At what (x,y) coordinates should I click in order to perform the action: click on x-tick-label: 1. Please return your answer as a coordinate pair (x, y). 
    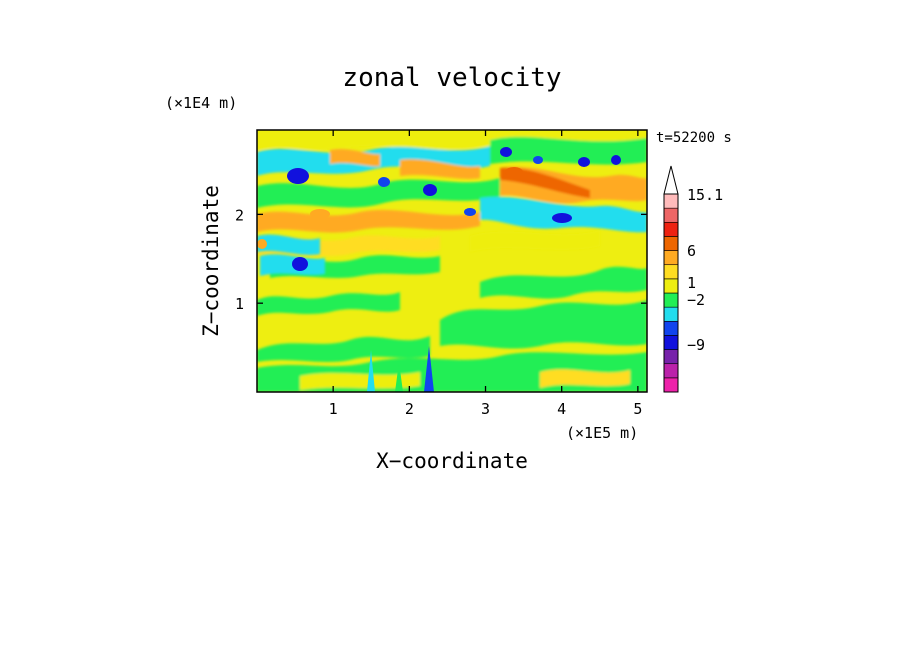
    Looking at the image, I should click on (333, 409).